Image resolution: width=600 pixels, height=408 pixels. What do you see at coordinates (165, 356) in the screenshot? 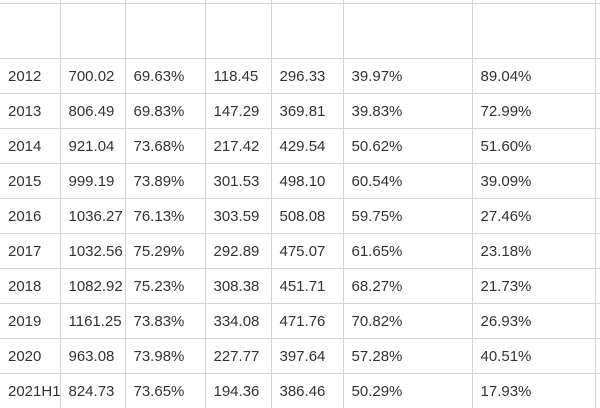
I see `cell-percent-1: 73.98%` at bounding box center [165, 356].